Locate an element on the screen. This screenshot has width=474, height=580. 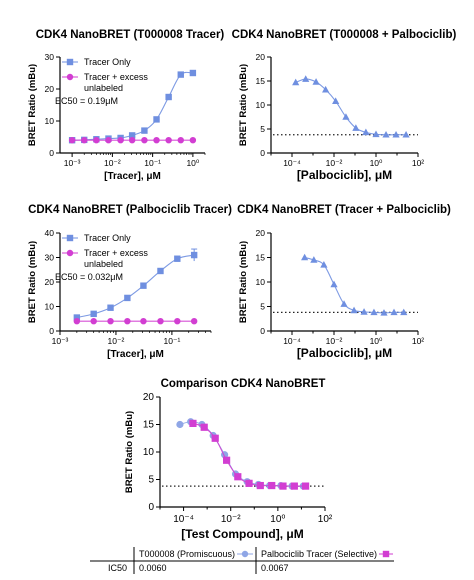
y-tick-label: 5 is located at coordinates (262, 307).